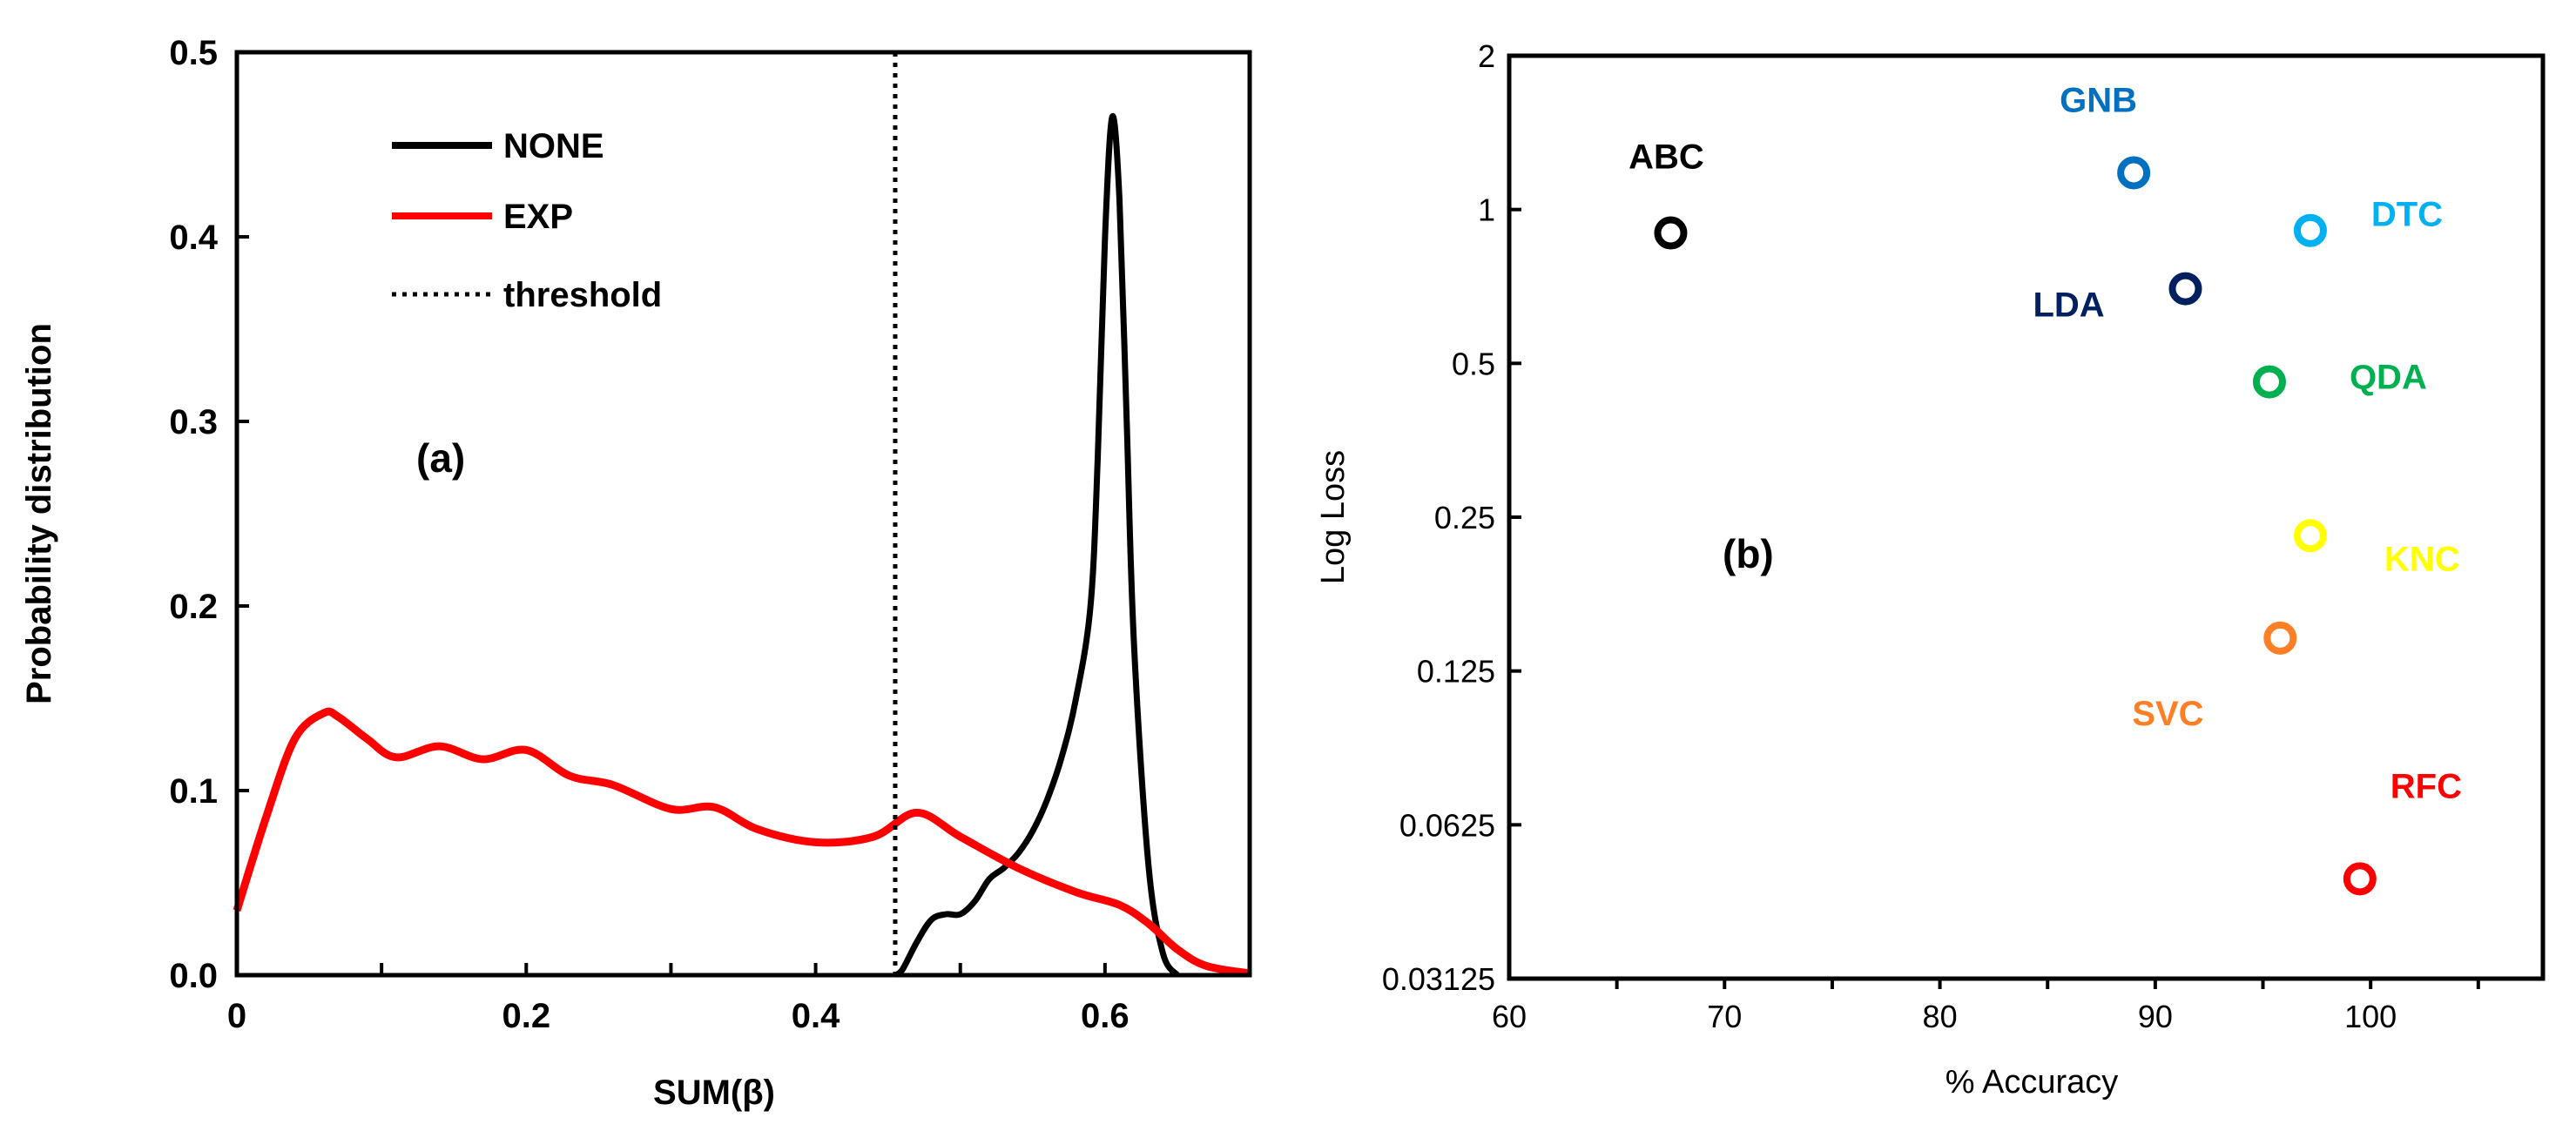 Image resolution: width=2576 pixels, height=1131 pixels. Describe the element at coordinates (2360, 879) in the screenshot. I see `point-rfc` at that location.